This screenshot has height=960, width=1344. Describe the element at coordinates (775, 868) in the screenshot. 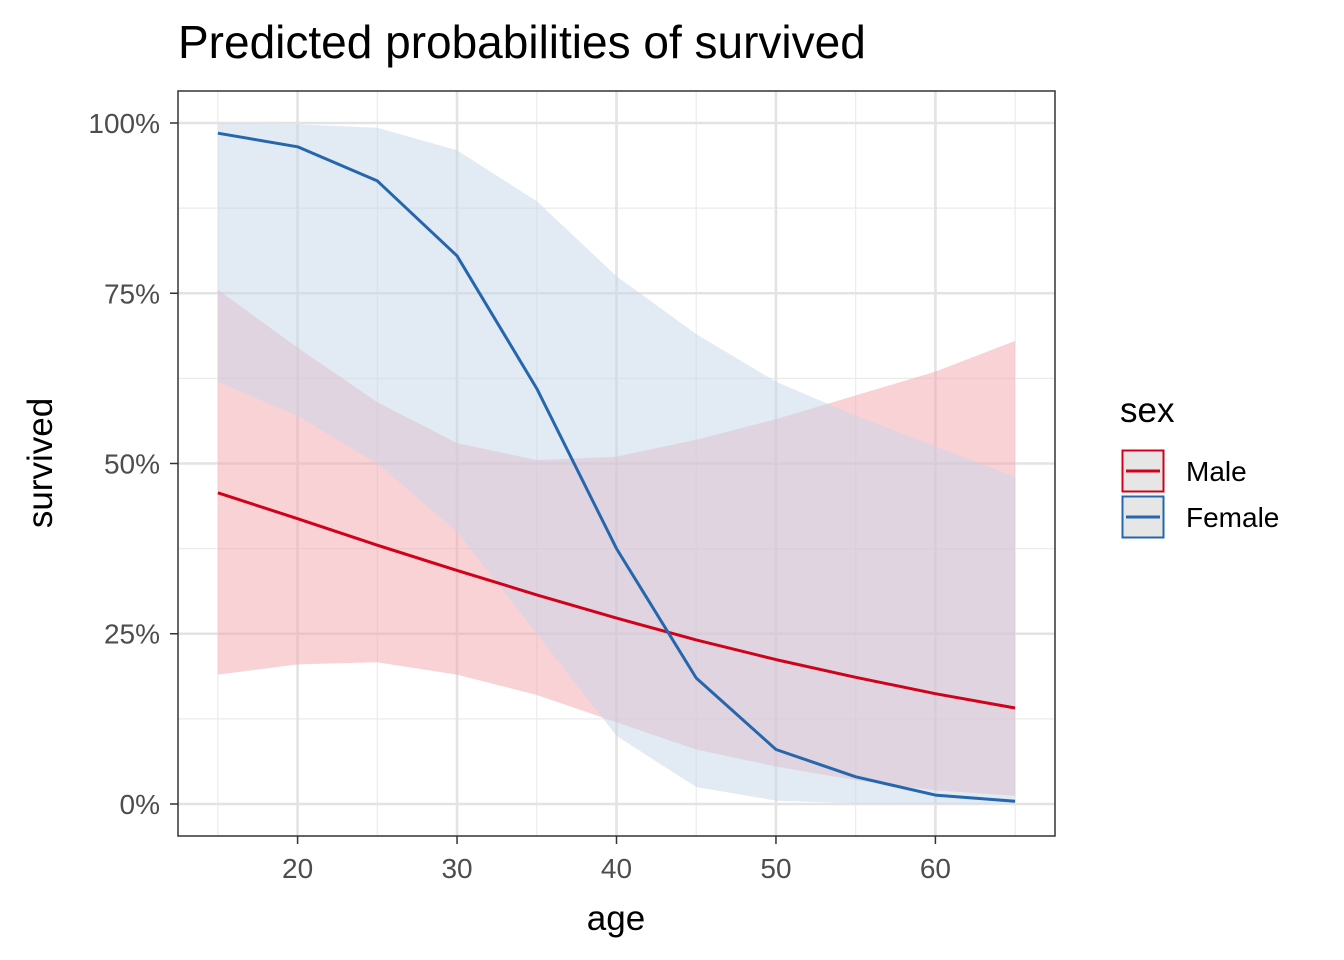

I see `x-tick-label: 50` at that location.